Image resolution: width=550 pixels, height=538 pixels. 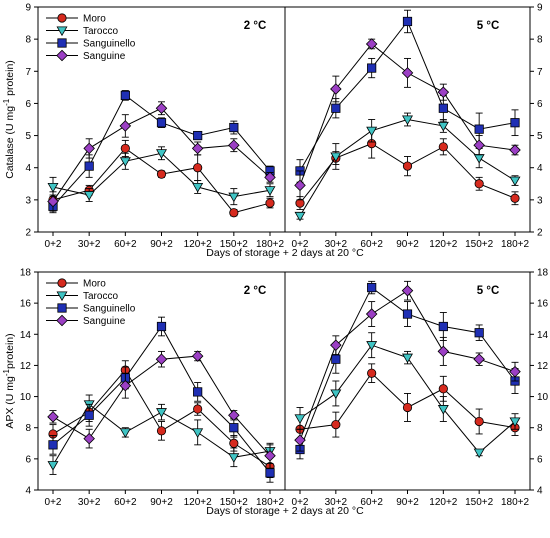 What do you see at coordinates (540, 72) in the screenshot?
I see `y-tick-label: 7` at bounding box center [540, 72].